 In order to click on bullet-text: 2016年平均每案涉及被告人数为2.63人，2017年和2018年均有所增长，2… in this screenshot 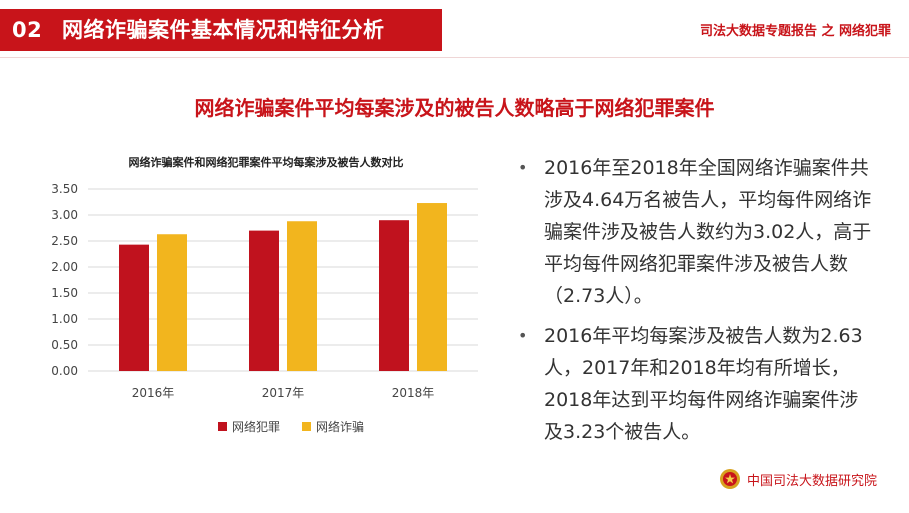, I will do `click(703, 384)`.